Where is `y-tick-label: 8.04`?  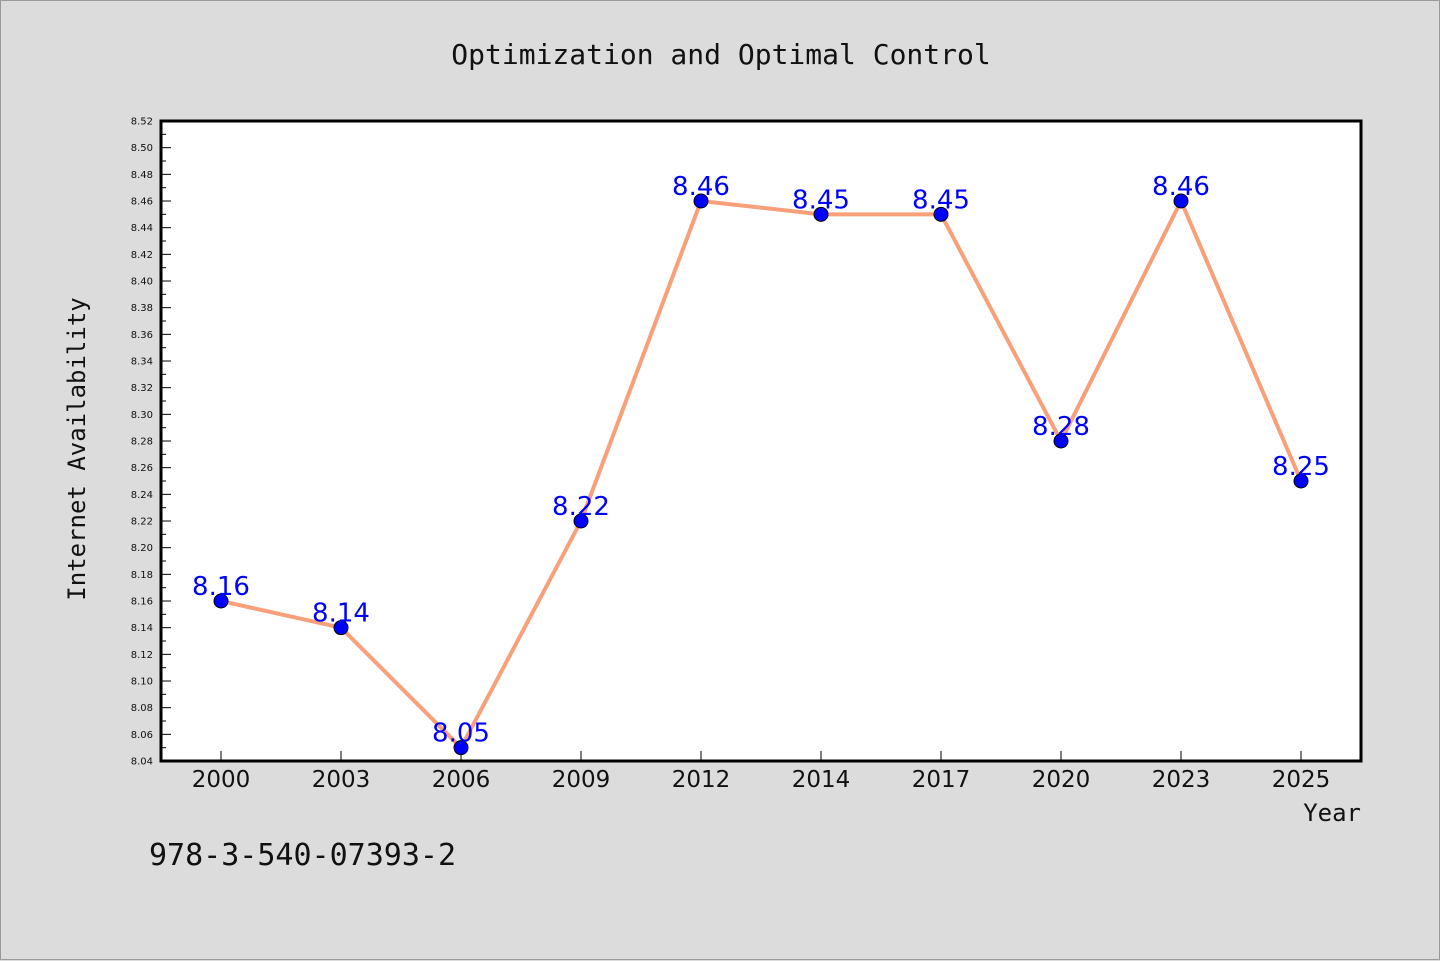
y-tick-label: 8.04 is located at coordinates (142, 762).